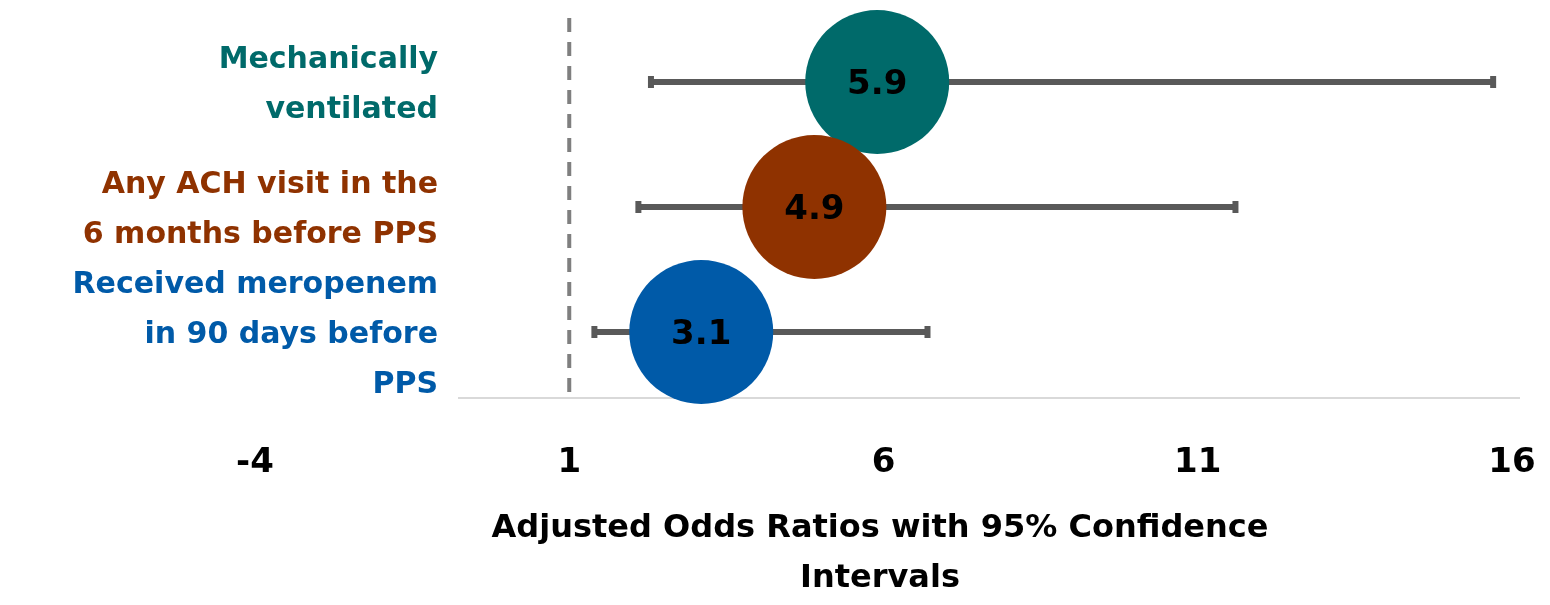 This screenshot has width=1550, height=605. What do you see at coordinates (701, 331) in the screenshot?
I see `data-label: 3.1` at bounding box center [701, 331].